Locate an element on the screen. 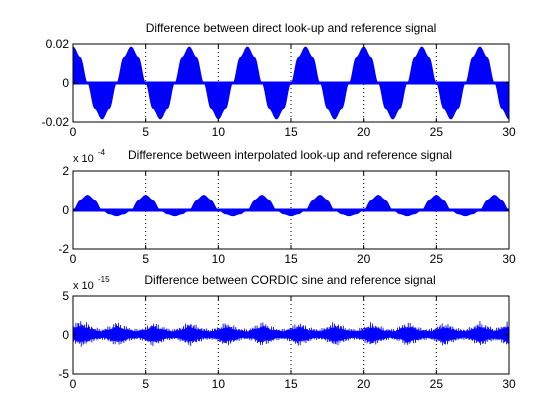 The height and width of the screenshot is (420, 560). y-exponent-power: -4 is located at coordinates (102, 152).